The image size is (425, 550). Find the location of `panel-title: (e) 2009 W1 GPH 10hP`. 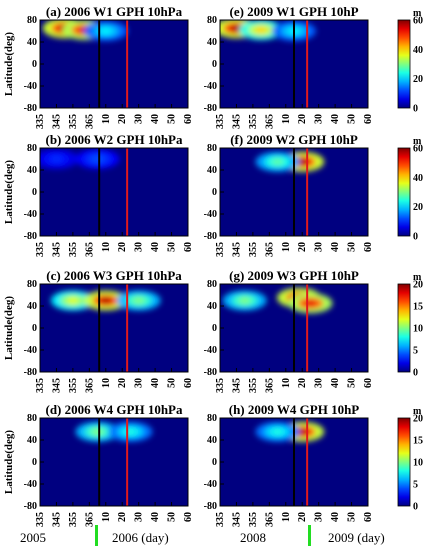

panel-title: (e) 2009 W1 GPH 10hP is located at coordinates (293, 11).